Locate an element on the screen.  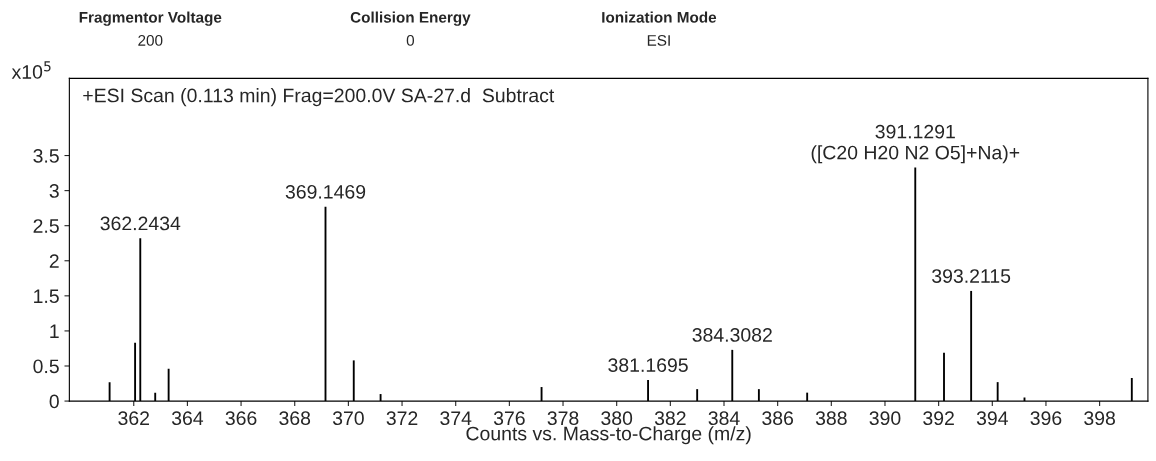
y-tick-label: 2 is located at coordinates (54, 261).